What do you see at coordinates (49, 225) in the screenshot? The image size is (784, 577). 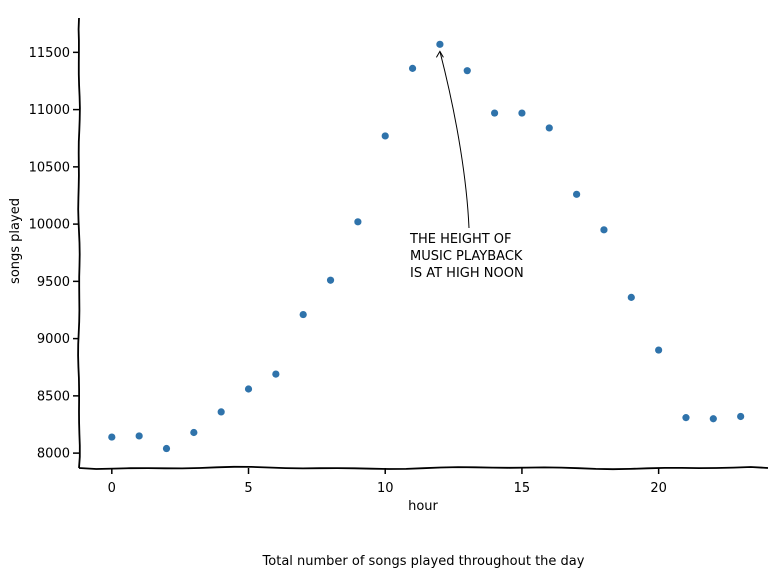 I see `y-tick-label: 10000` at bounding box center [49, 225].